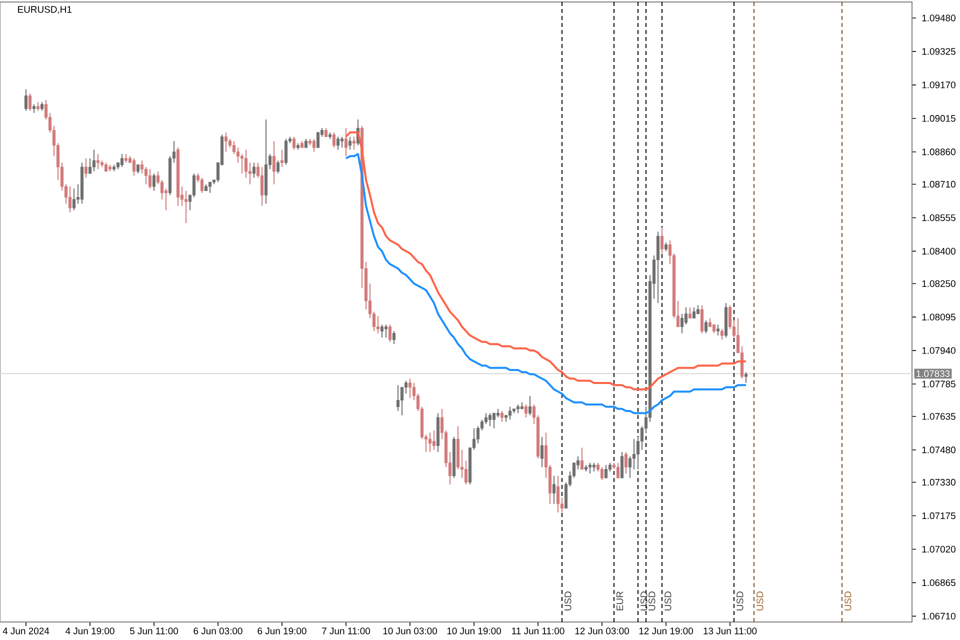 Image resolution: width=960 pixels, height=640 pixels. I want to click on x-tick-label: 10 Jun 19:00, so click(474, 631).